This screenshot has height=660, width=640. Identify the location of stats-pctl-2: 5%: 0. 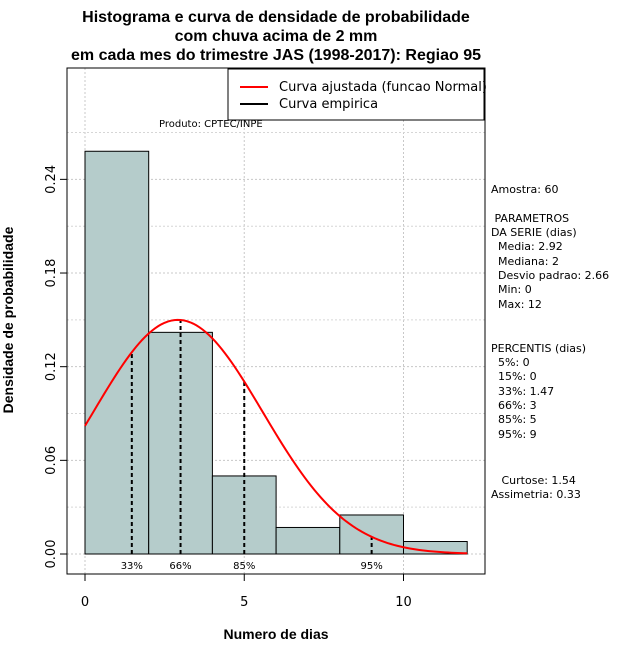
(510, 362).